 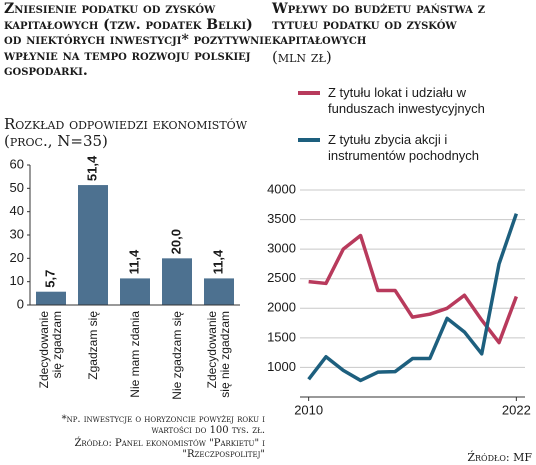 What do you see at coordinates (516, 409) in the screenshot?
I see `x-tick-label: 2022` at bounding box center [516, 409].